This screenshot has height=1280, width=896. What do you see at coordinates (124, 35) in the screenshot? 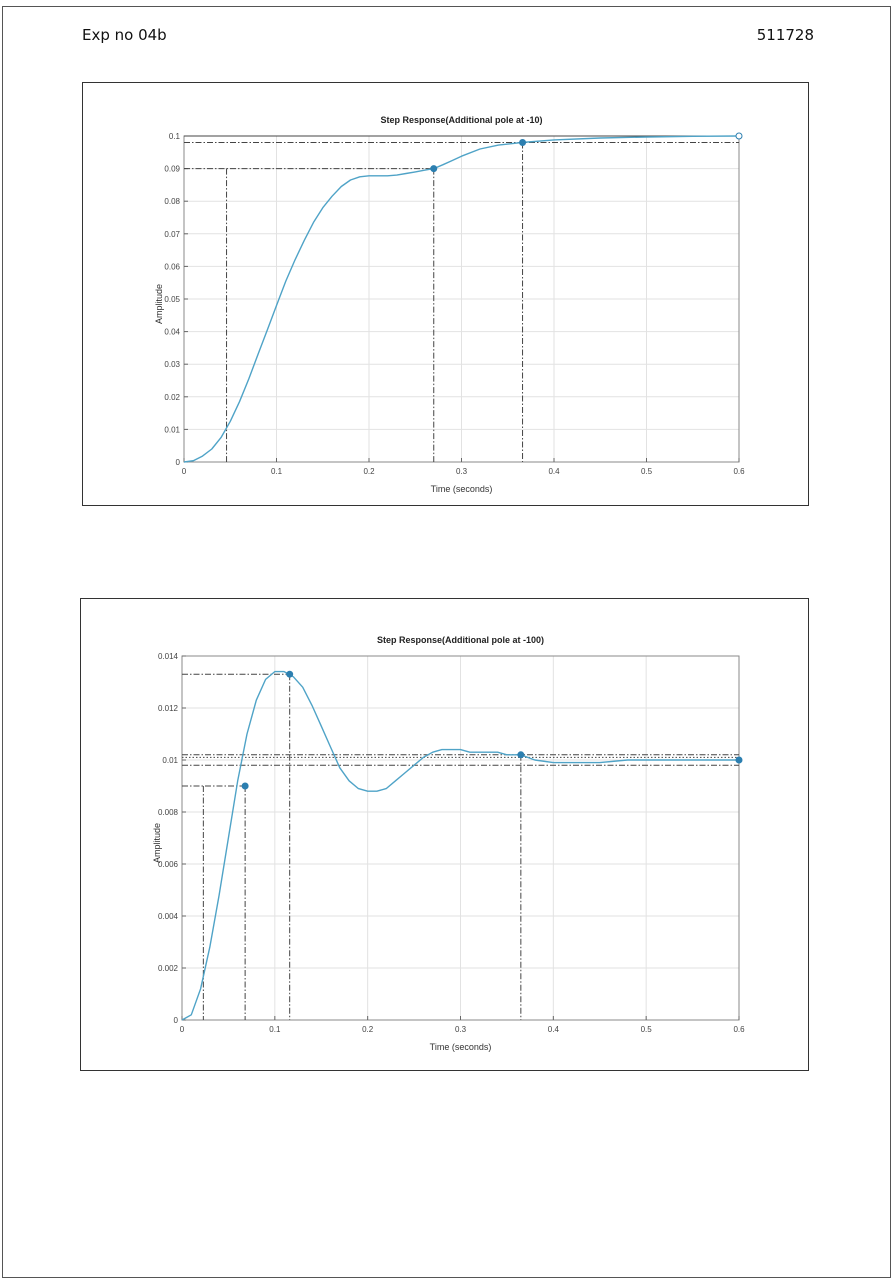
I see `experiment-label: Exp no 04b` at bounding box center [124, 35].